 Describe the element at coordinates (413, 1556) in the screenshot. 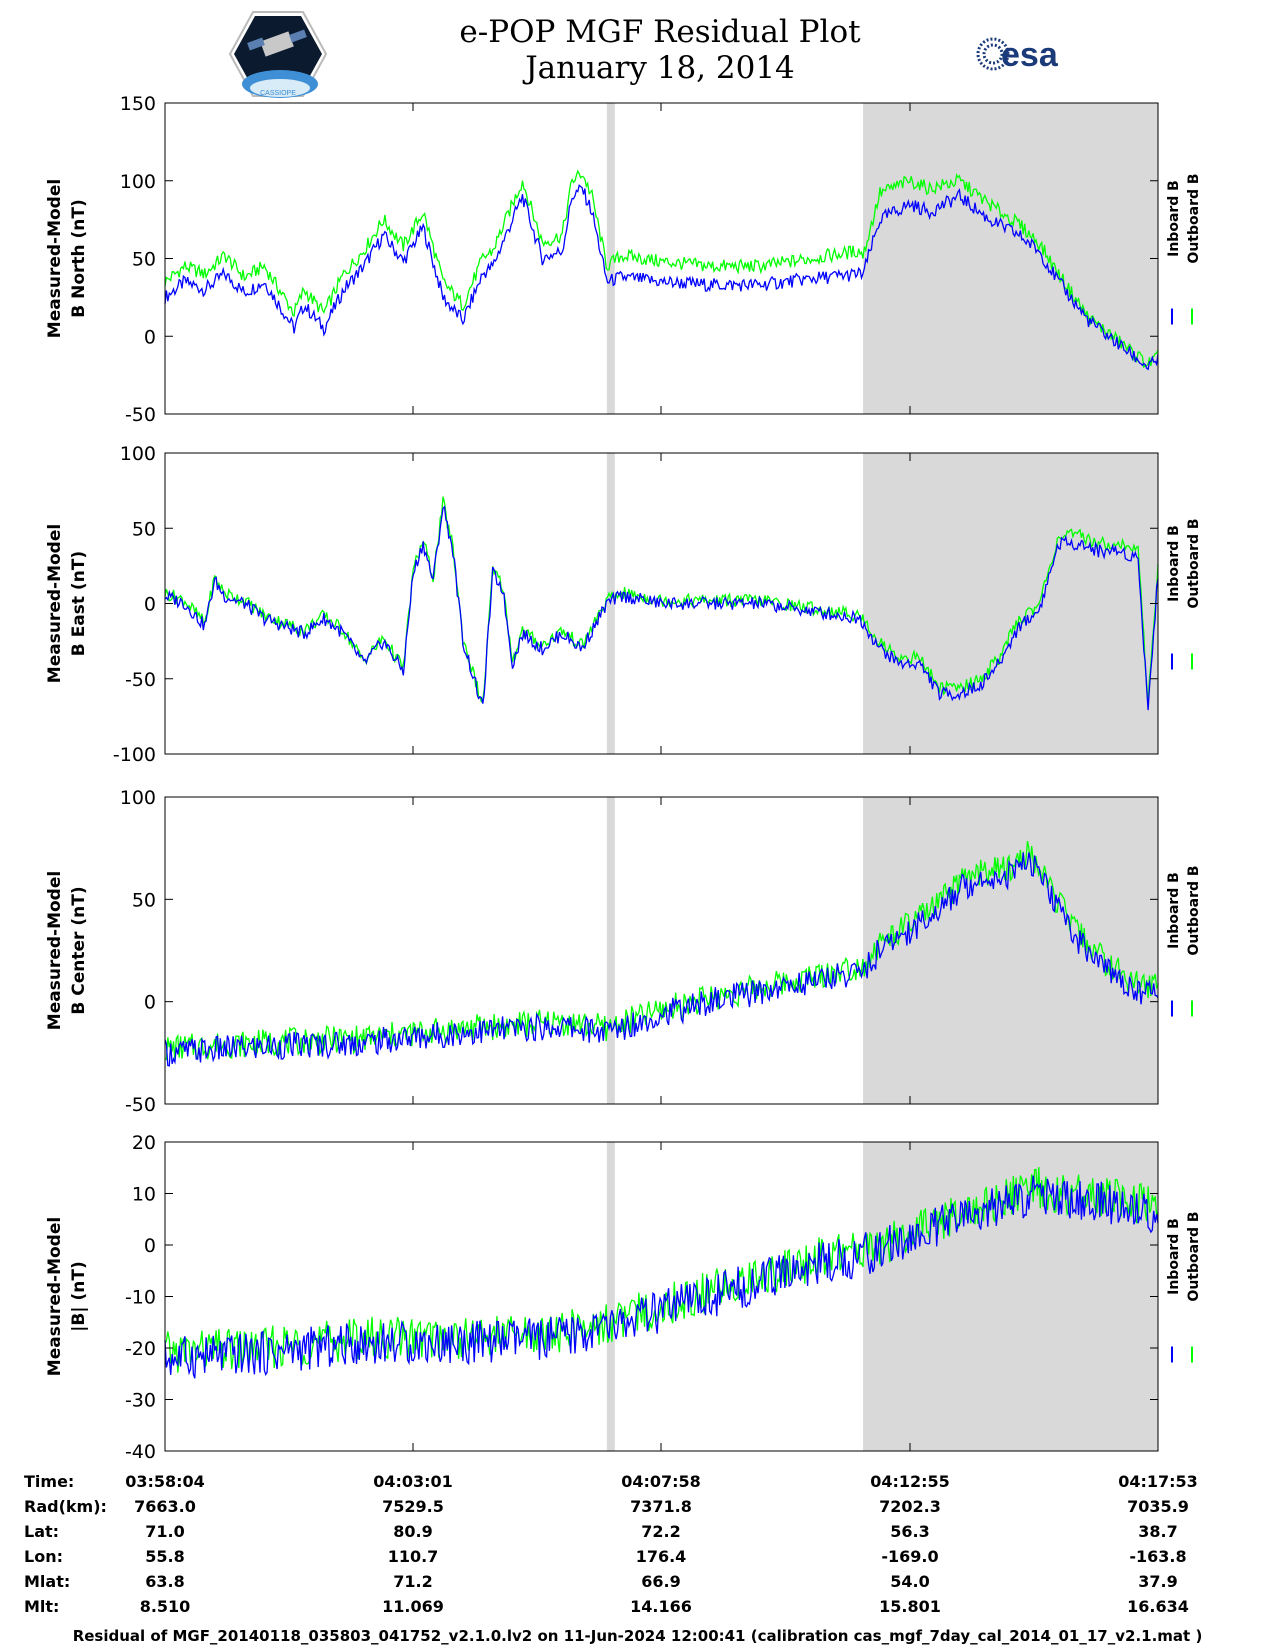

I see `ephemeris-value: 110.7` at that location.